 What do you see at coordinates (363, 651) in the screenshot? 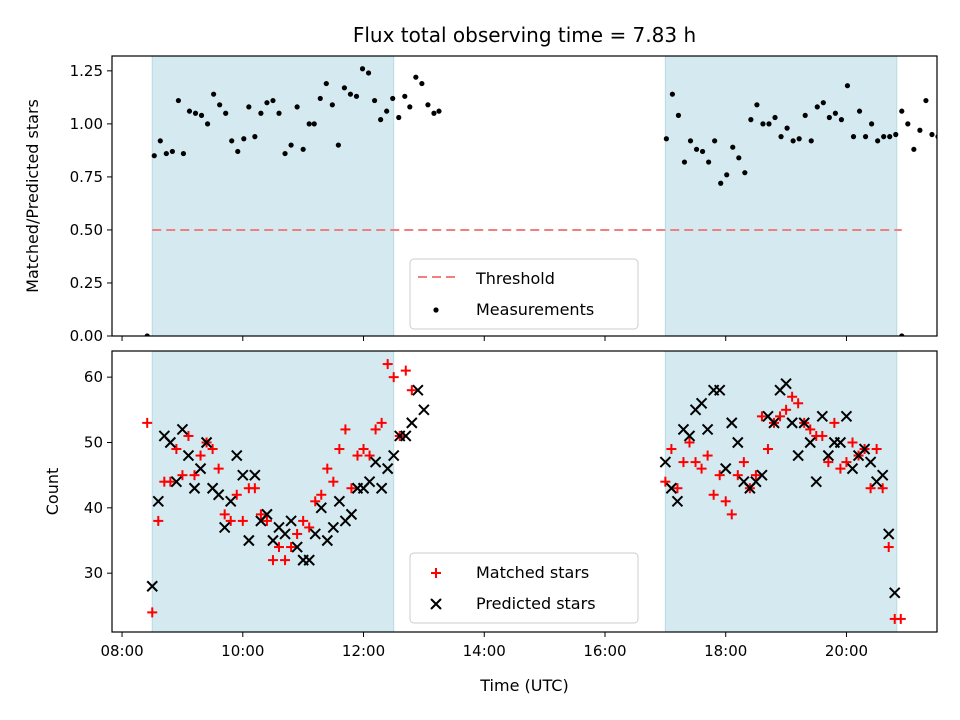
I see `x-tick-label: 12:00` at bounding box center [363, 651].